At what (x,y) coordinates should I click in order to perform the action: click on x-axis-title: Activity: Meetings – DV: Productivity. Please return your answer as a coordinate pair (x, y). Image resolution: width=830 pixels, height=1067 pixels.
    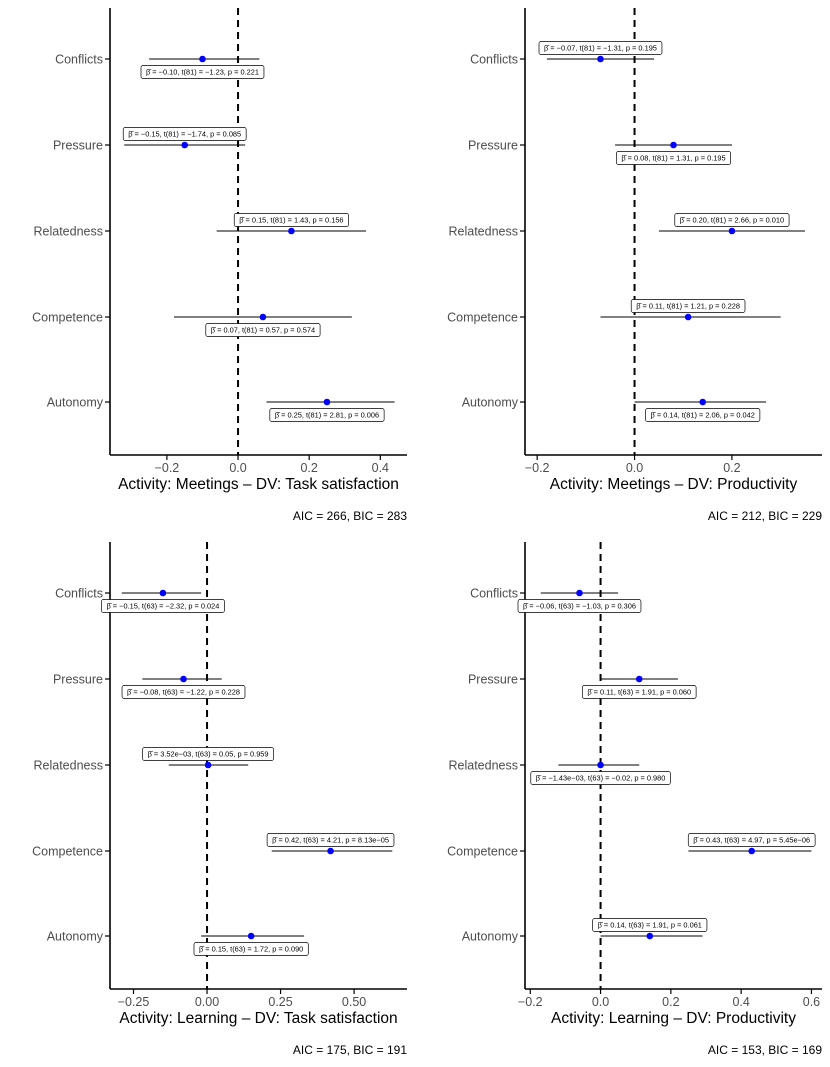
    Looking at the image, I should click on (674, 484).